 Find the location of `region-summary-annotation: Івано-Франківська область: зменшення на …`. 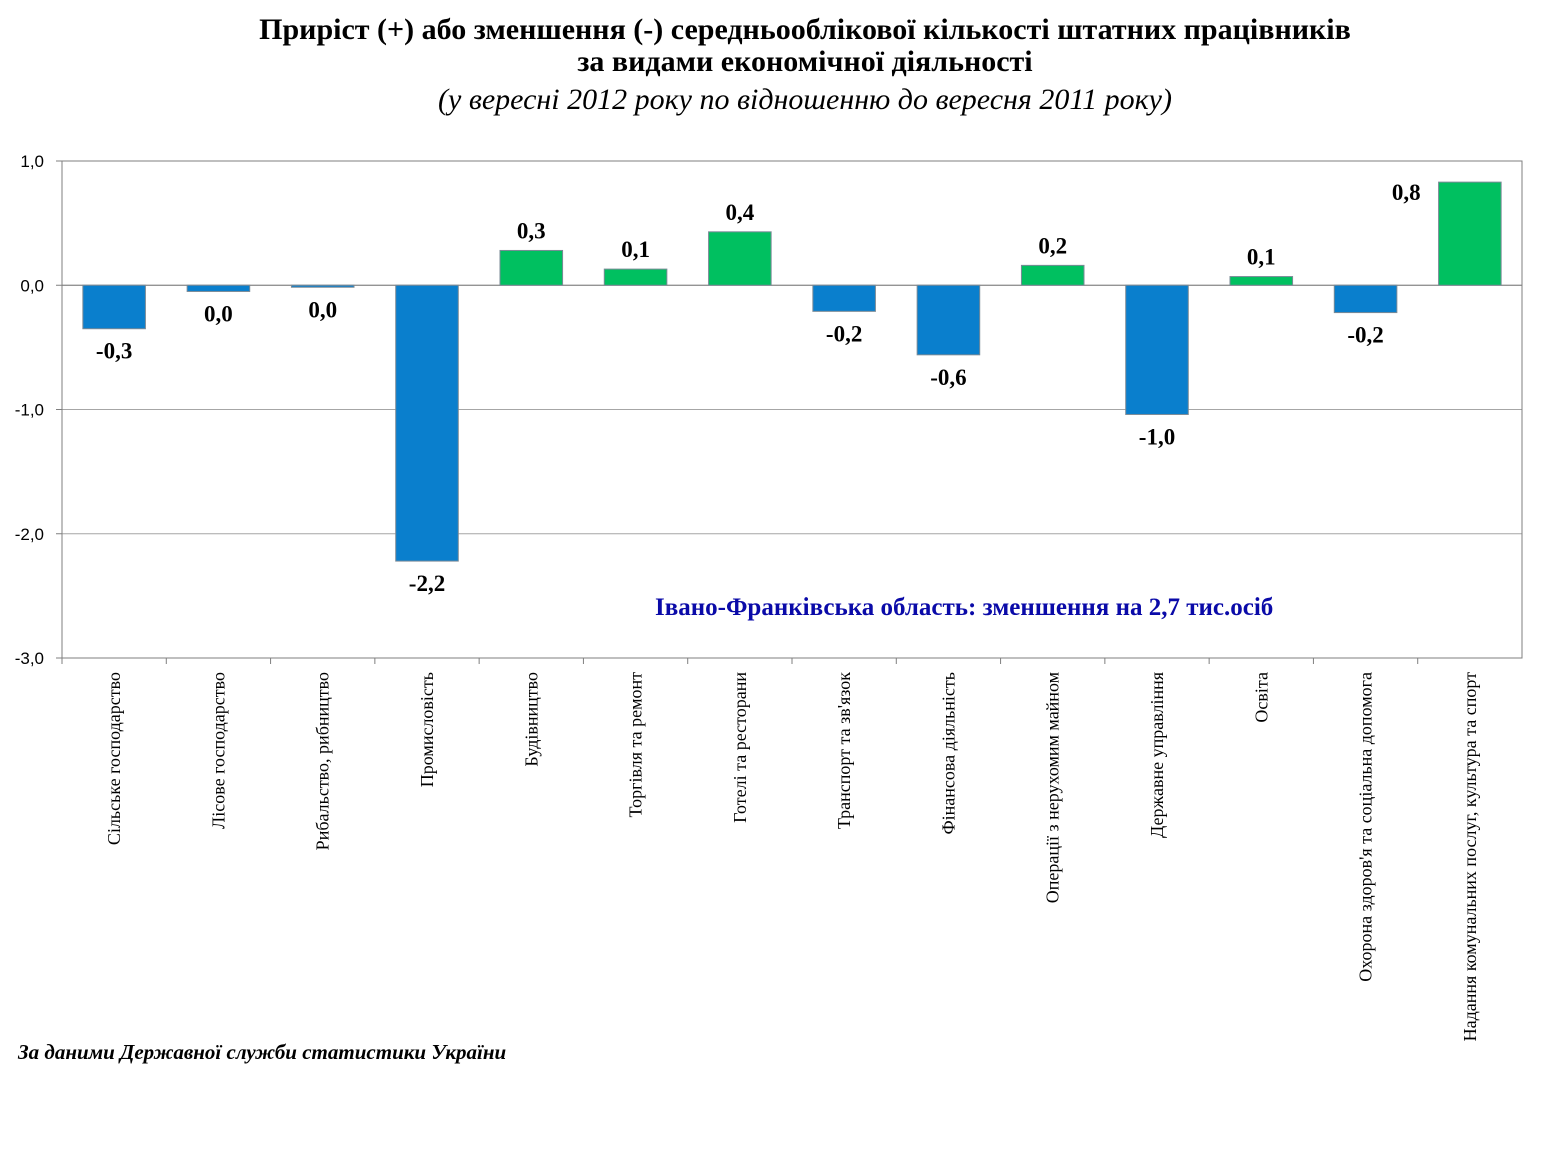

region-summary-annotation: Івано-Франківська область: зменшення на … is located at coordinates (964, 607).